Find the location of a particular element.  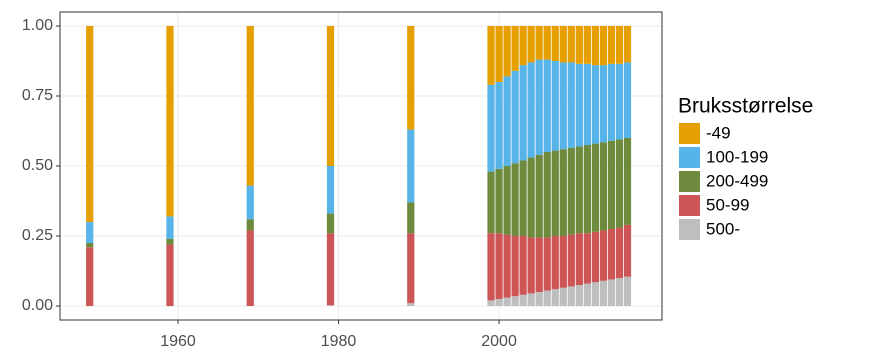

legend-key is located at coordinates (689, 157).